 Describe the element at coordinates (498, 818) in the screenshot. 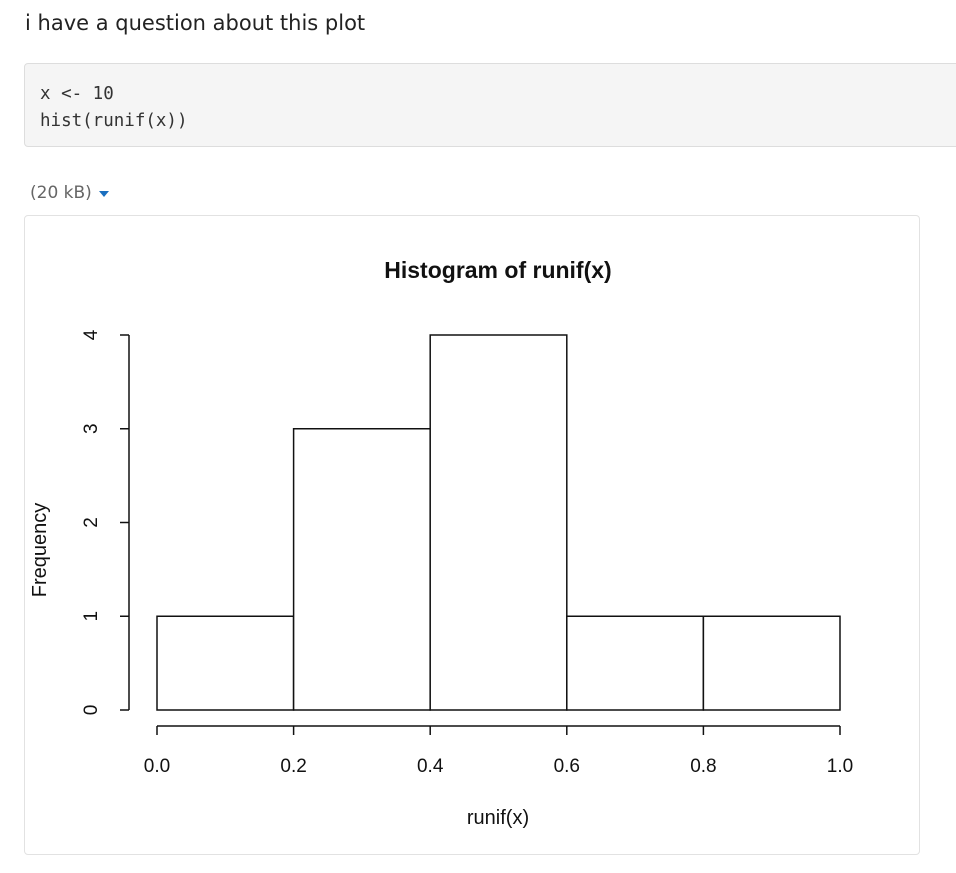

I see `x-axis-label: runif(x)` at that location.